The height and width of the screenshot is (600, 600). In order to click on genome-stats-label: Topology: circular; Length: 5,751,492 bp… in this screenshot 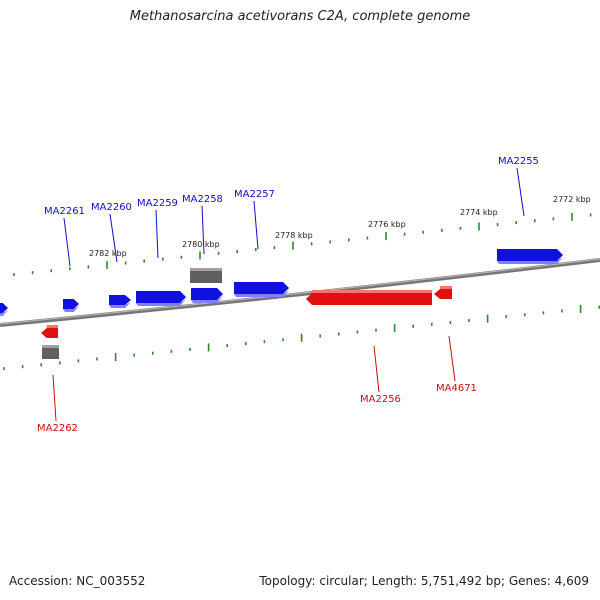, I will do `click(424, 581)`.